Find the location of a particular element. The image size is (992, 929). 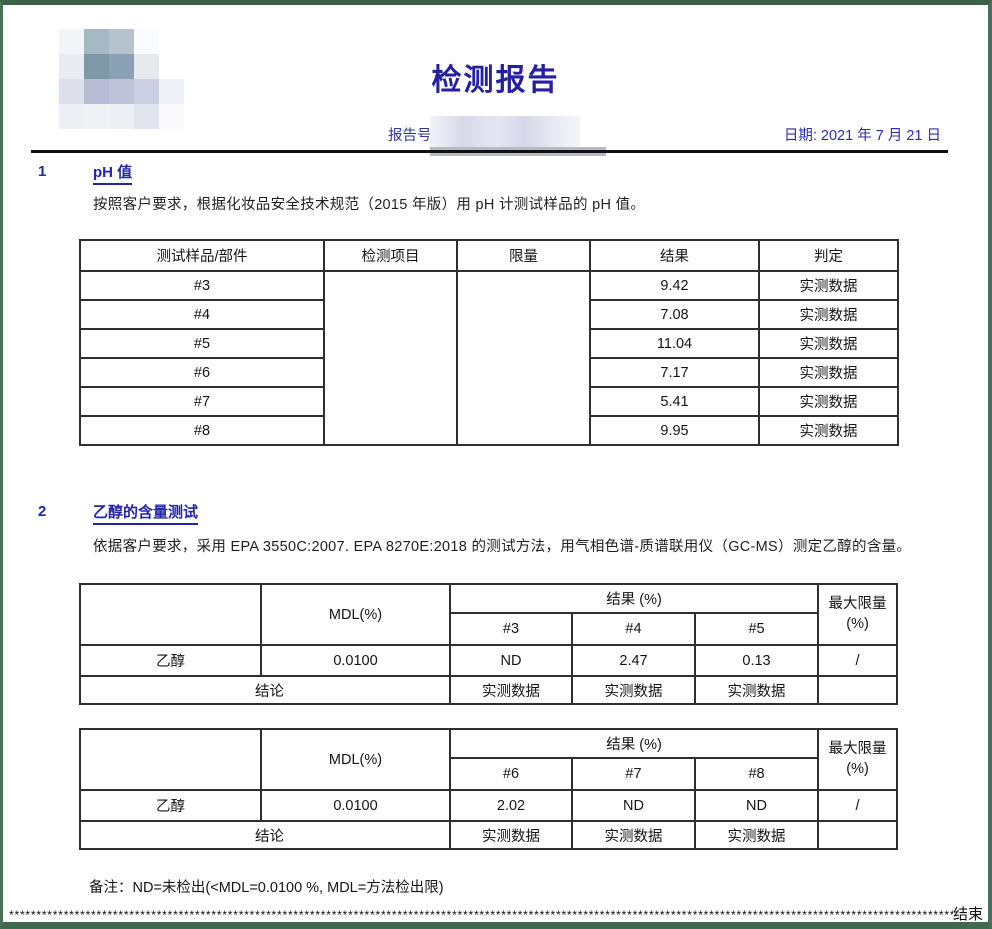

table-row: #6 7.17 实测数据 is located at coordinates (489, 372).